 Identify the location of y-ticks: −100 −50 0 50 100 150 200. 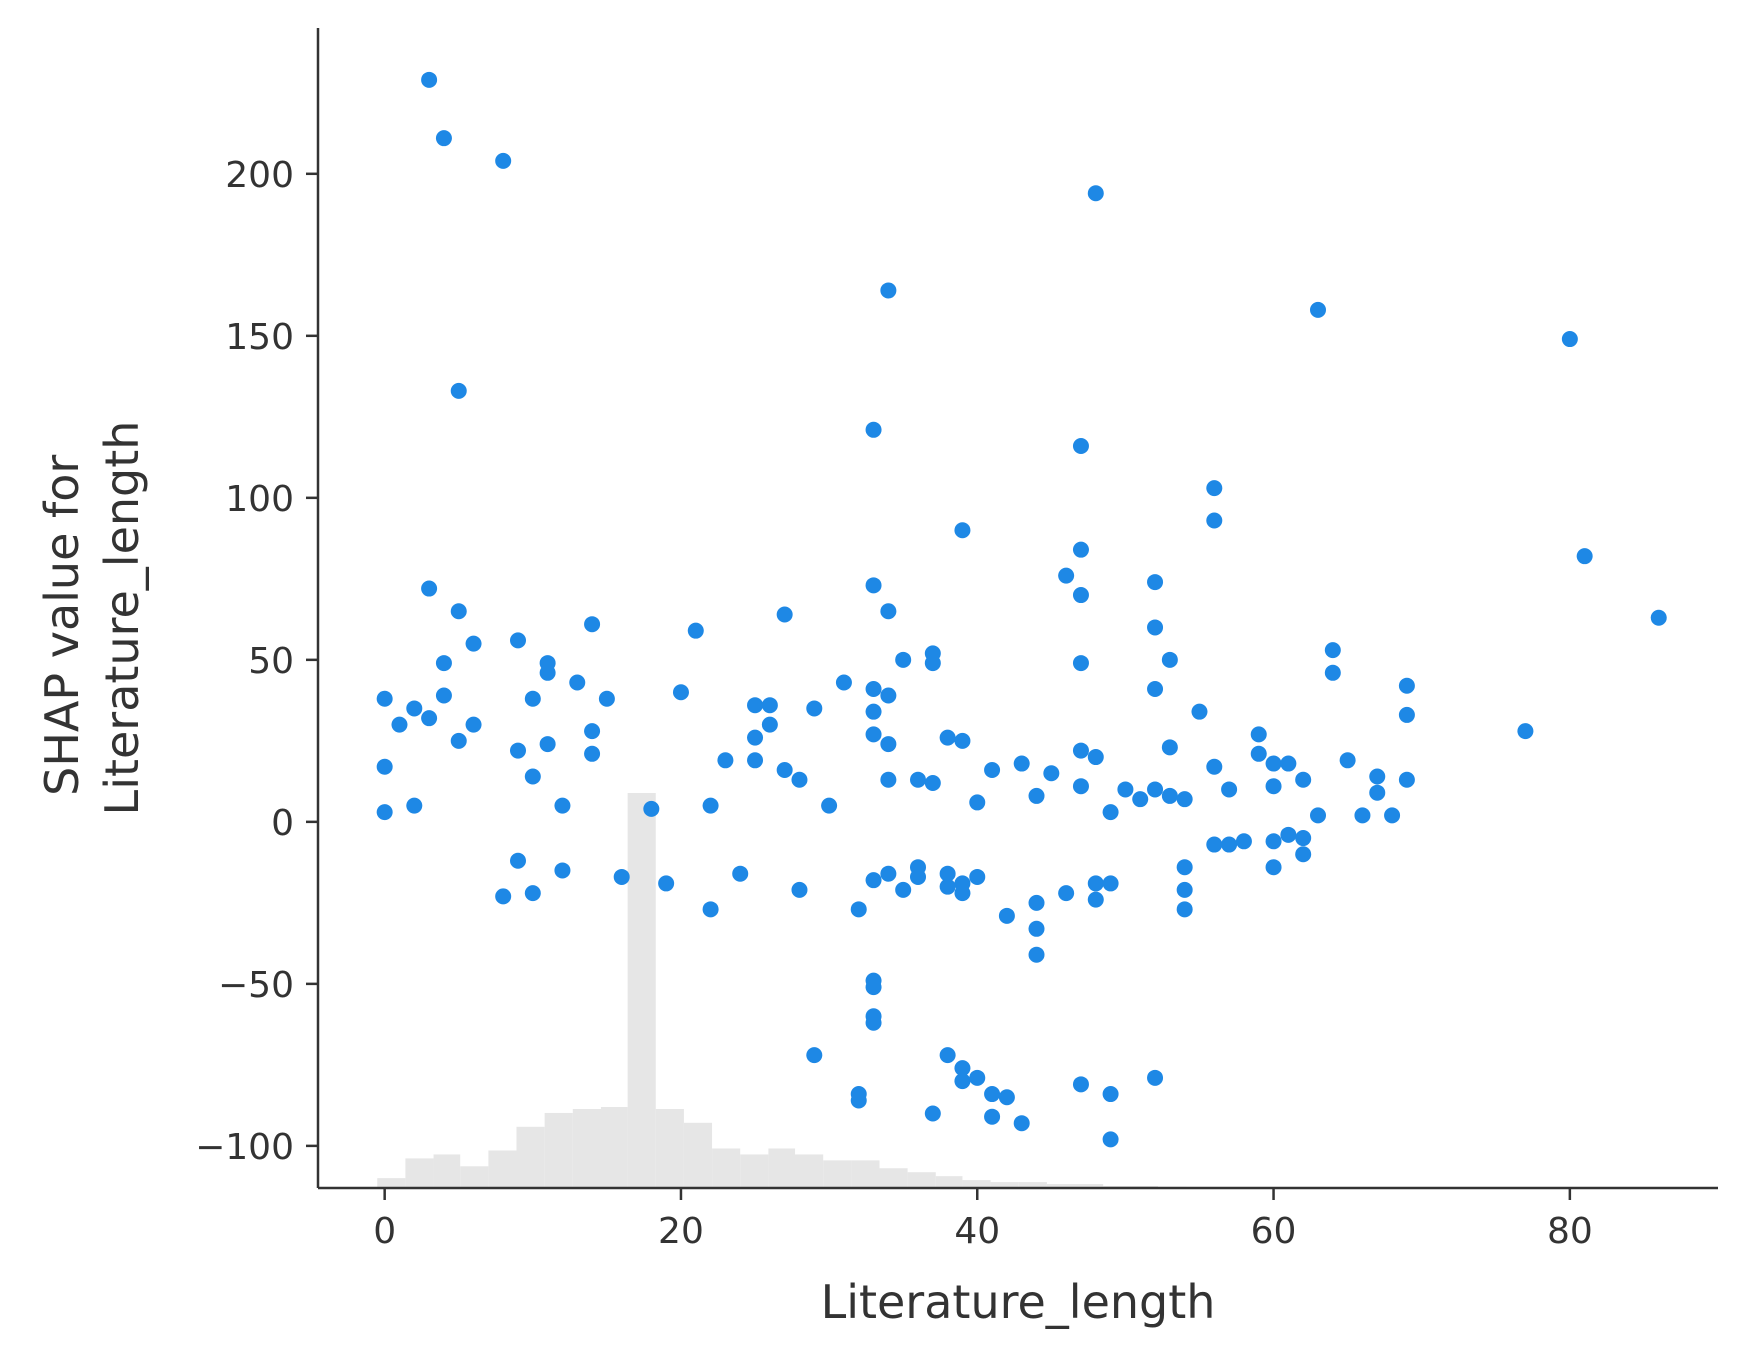
(256, 661).